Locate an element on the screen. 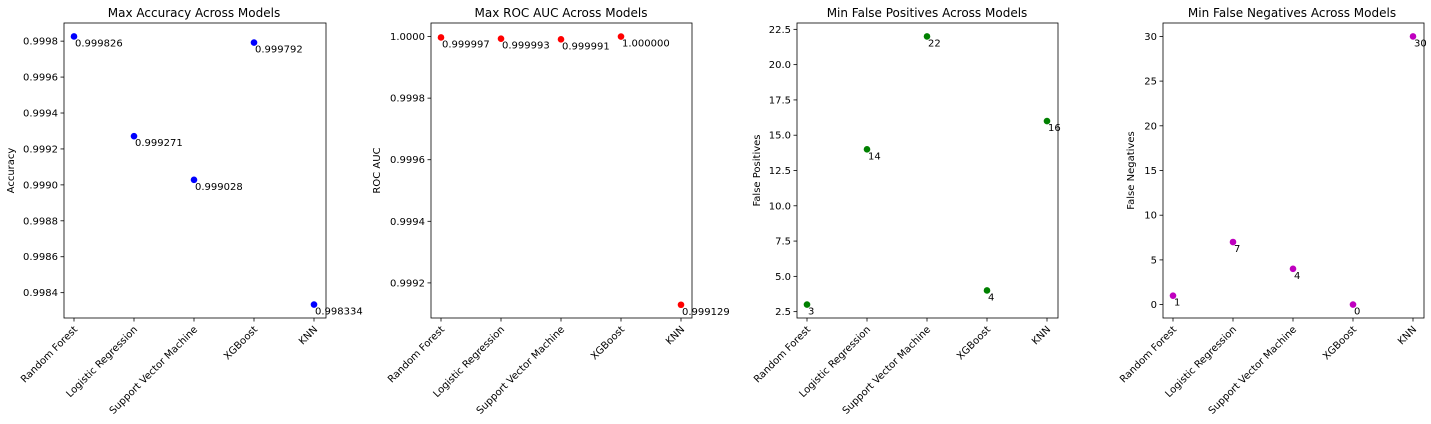 This screenshot has width=1431, height=424. y-tick-label: 22.5 is located at coordinates (780, 30).